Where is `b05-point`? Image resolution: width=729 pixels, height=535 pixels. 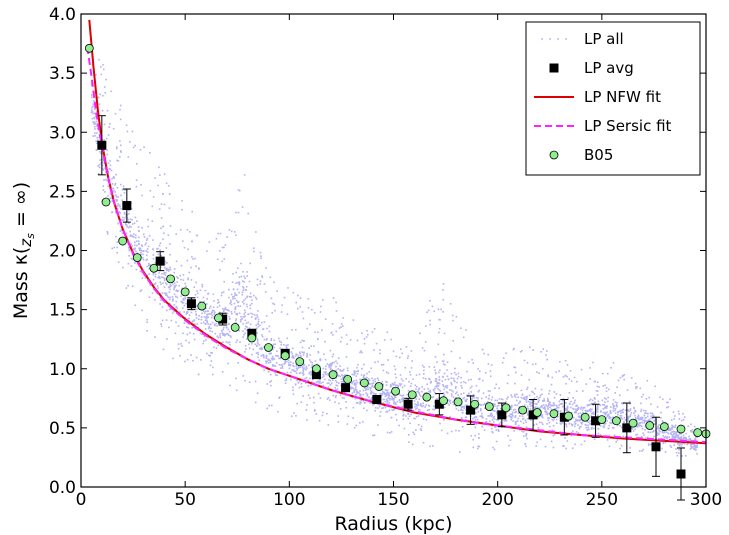 b05-point is located at coordinates (650, 425).